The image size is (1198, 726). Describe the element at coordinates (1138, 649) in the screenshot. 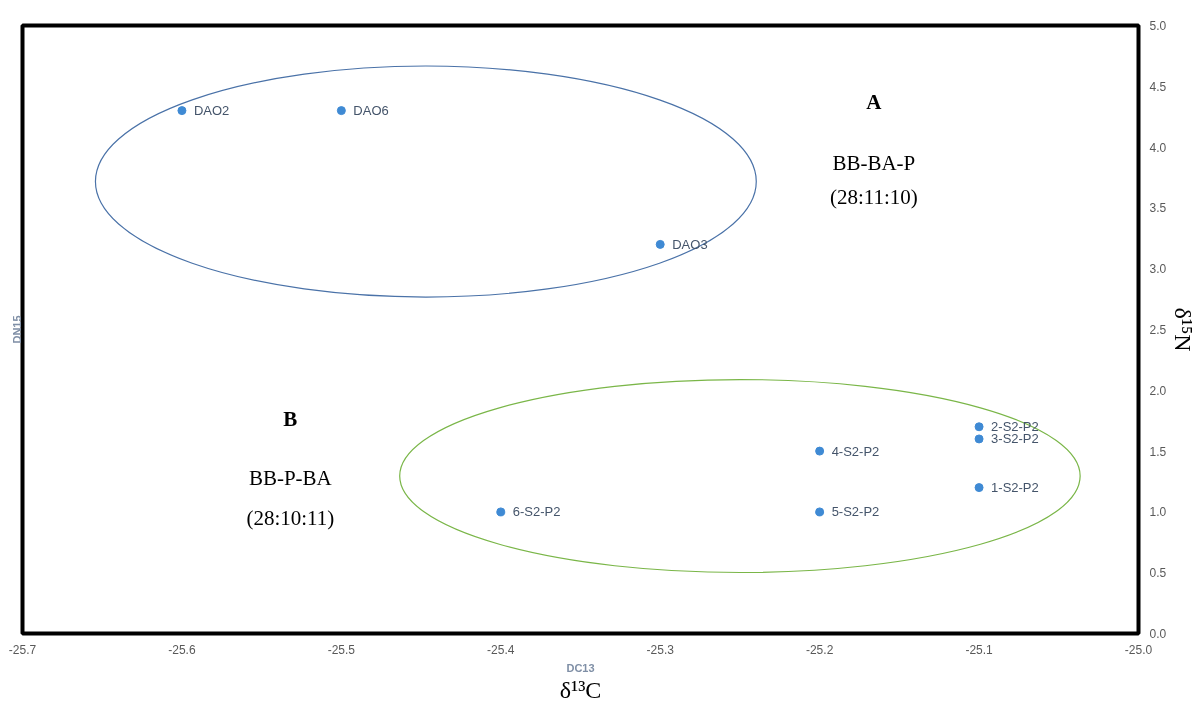

I see `x-tick-label: -25.0` at that location.